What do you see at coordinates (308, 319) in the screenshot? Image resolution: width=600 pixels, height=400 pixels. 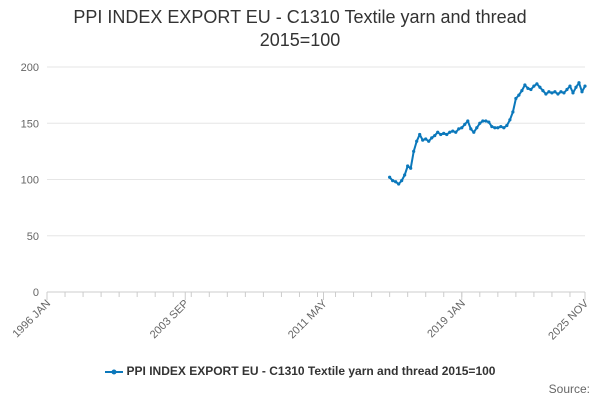 I see `x-tick-label: 2011 MAY` at bounding box center [308, 319].